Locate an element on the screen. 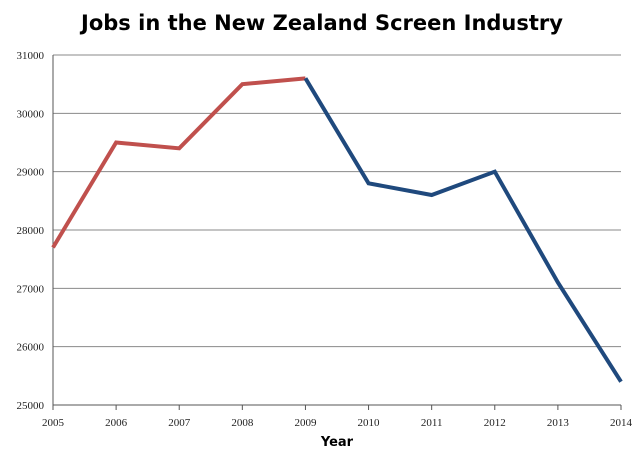 The width and height of the screenshot is (644, 464). y-tick-label: 26000 is located at coordinates (31, 348).